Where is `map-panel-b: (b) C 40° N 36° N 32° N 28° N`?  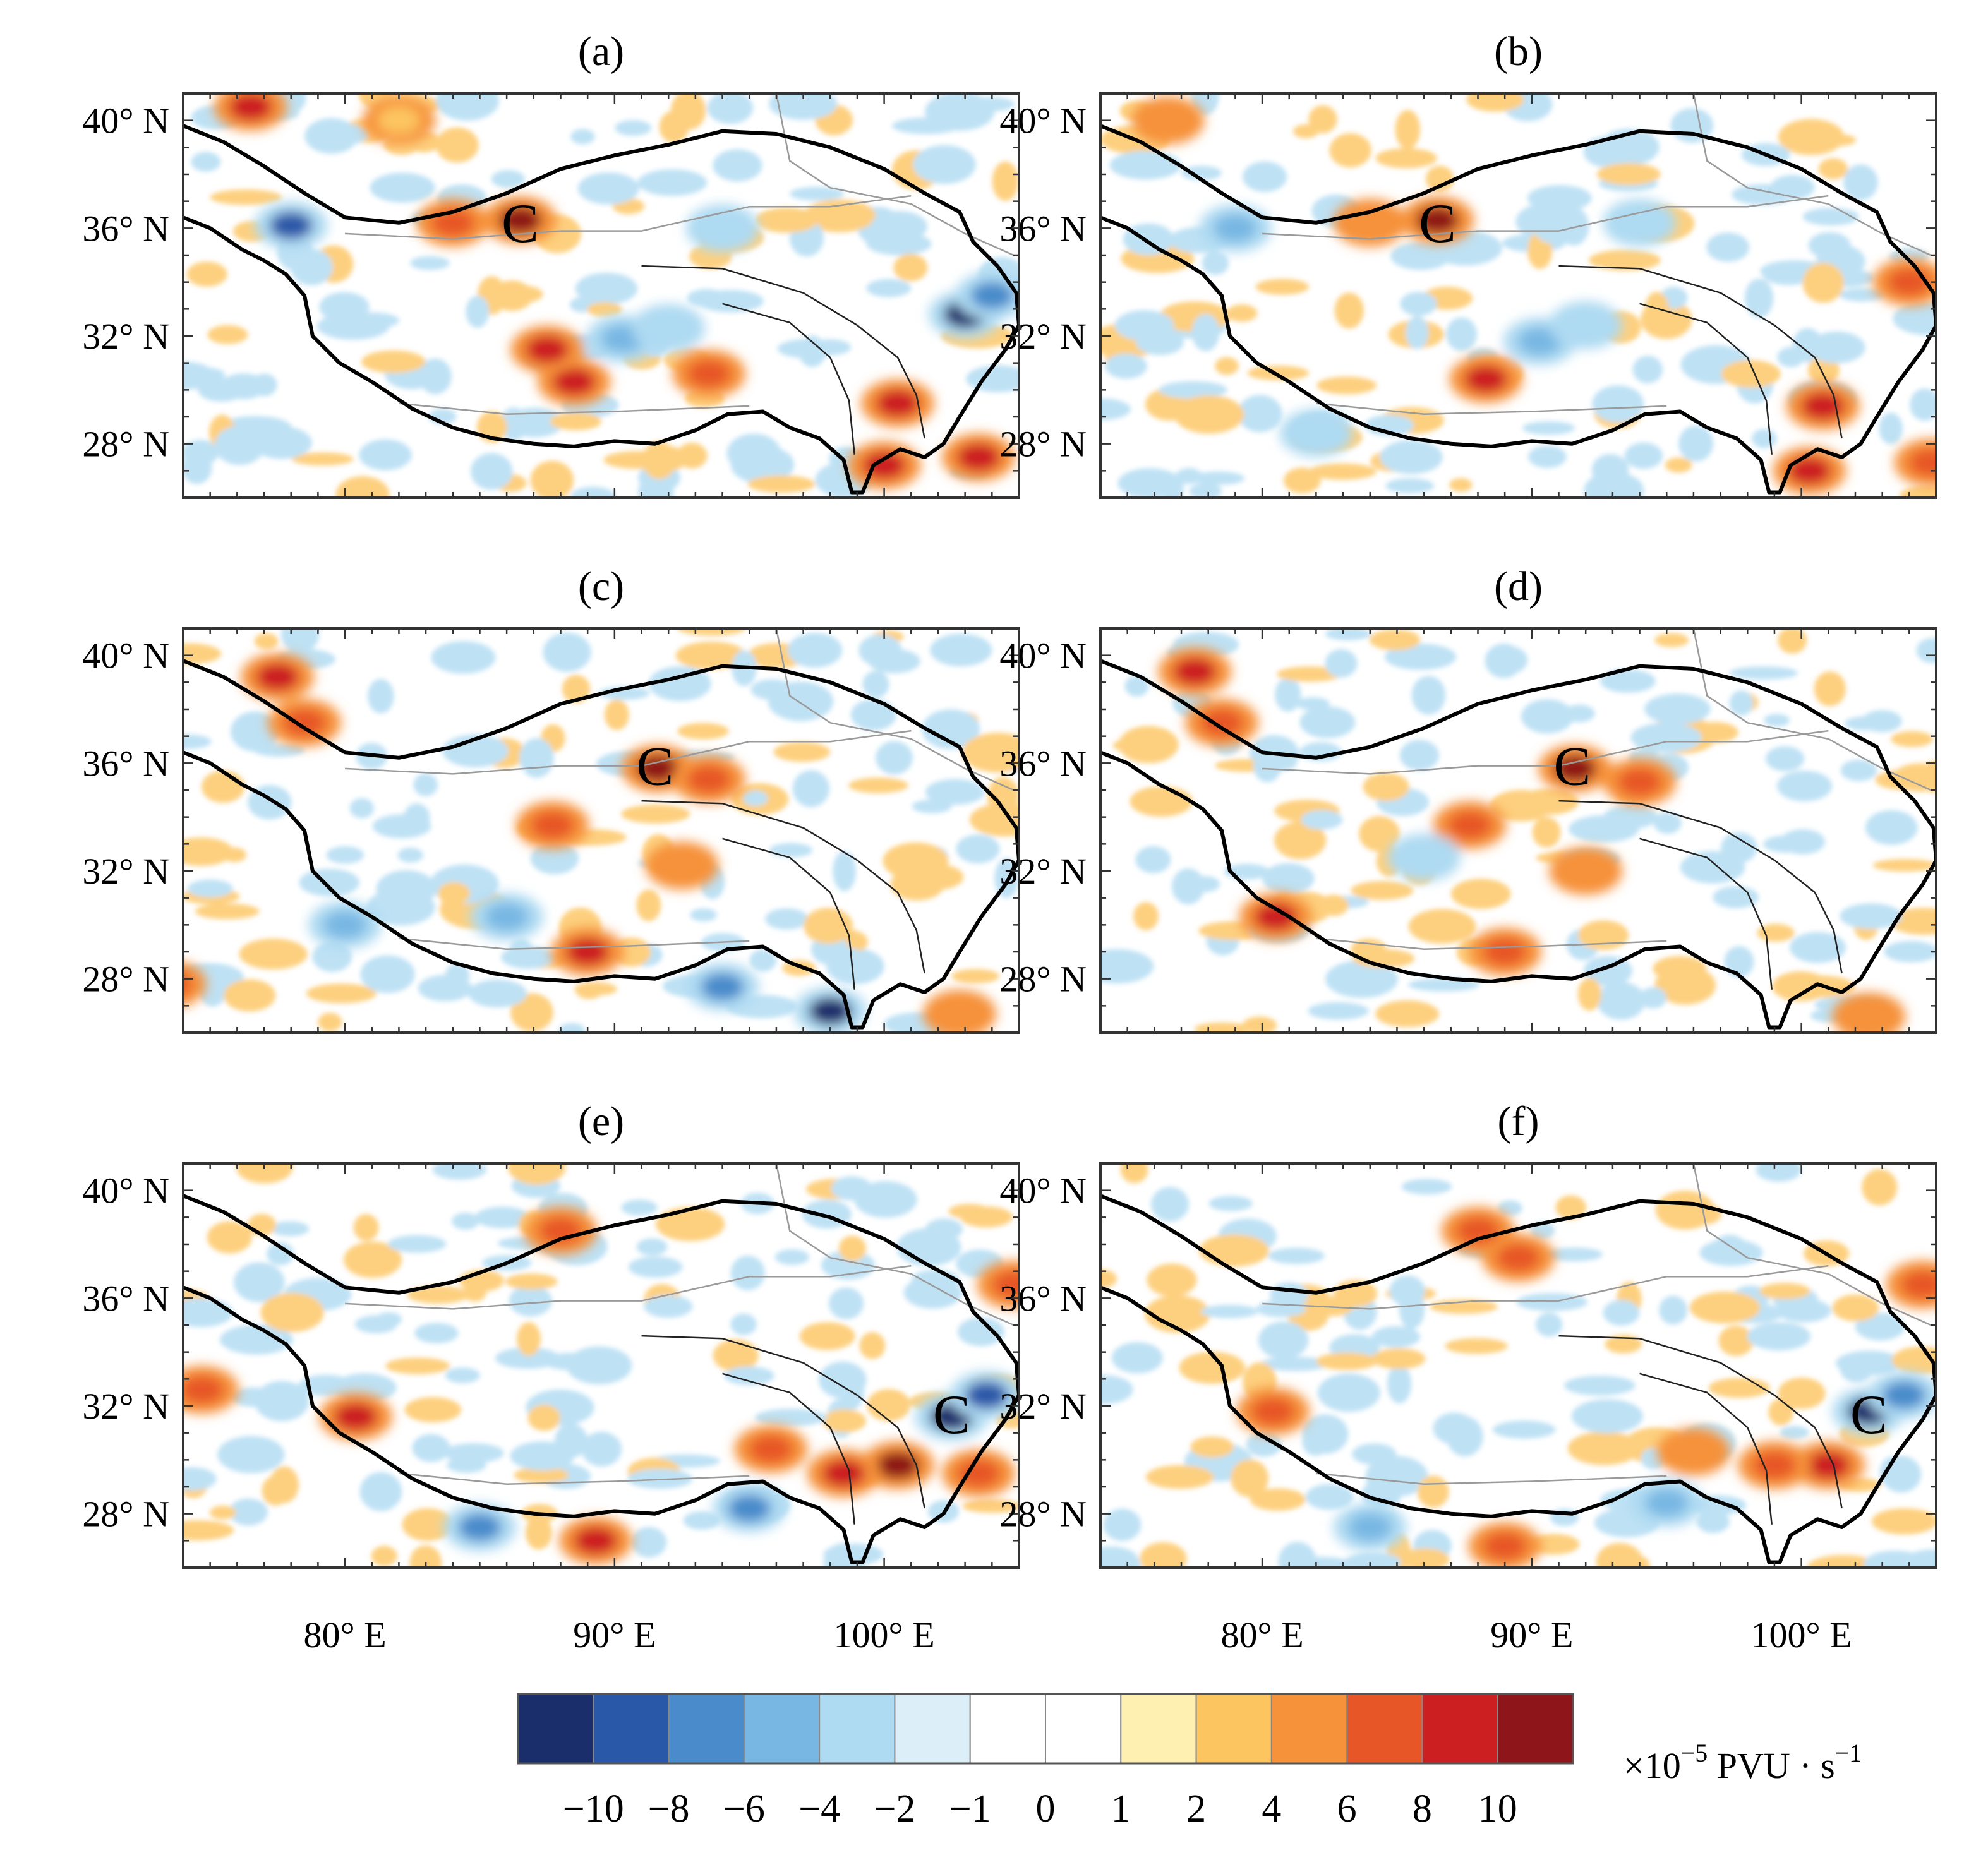 map-panel-b: (b) C 40° N 36° N 32° N 28° N is located at coordinates (1468, 263).